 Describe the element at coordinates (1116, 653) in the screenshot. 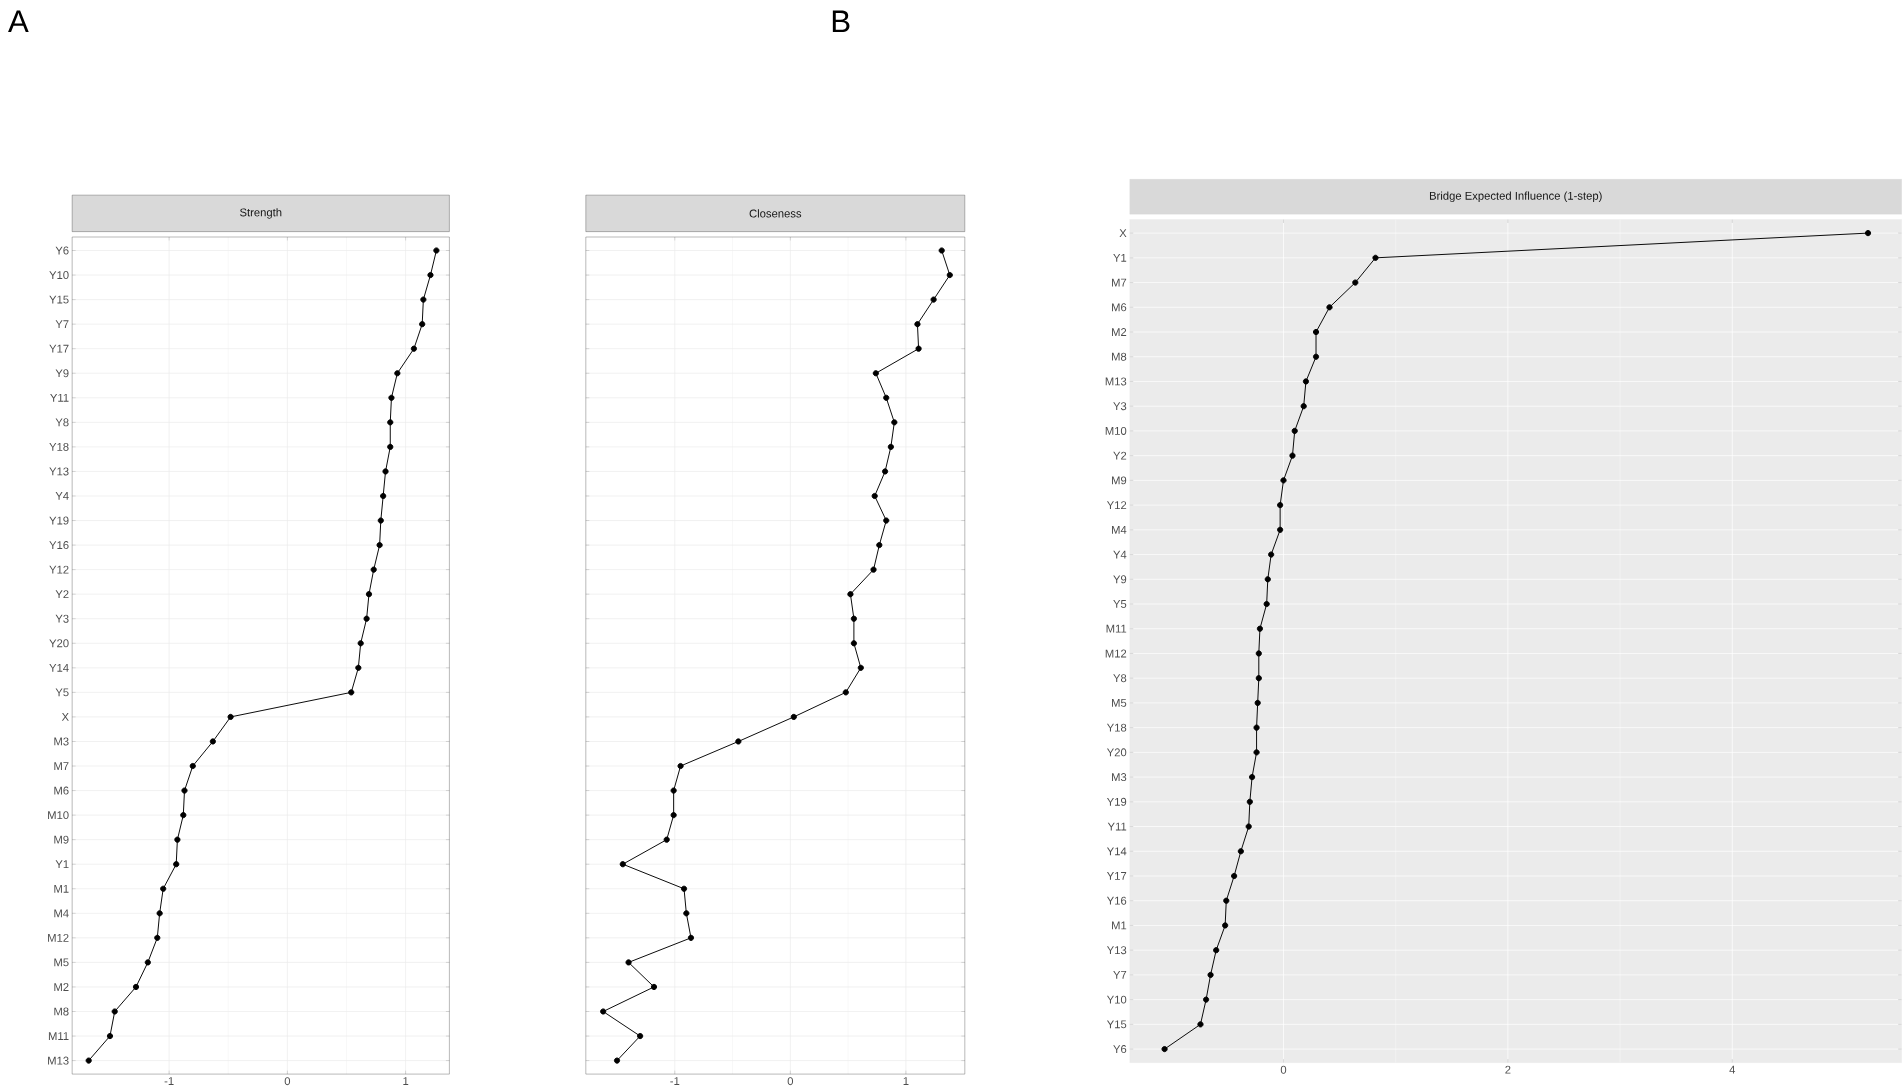

I see `y-tick-label: M12` at that location.